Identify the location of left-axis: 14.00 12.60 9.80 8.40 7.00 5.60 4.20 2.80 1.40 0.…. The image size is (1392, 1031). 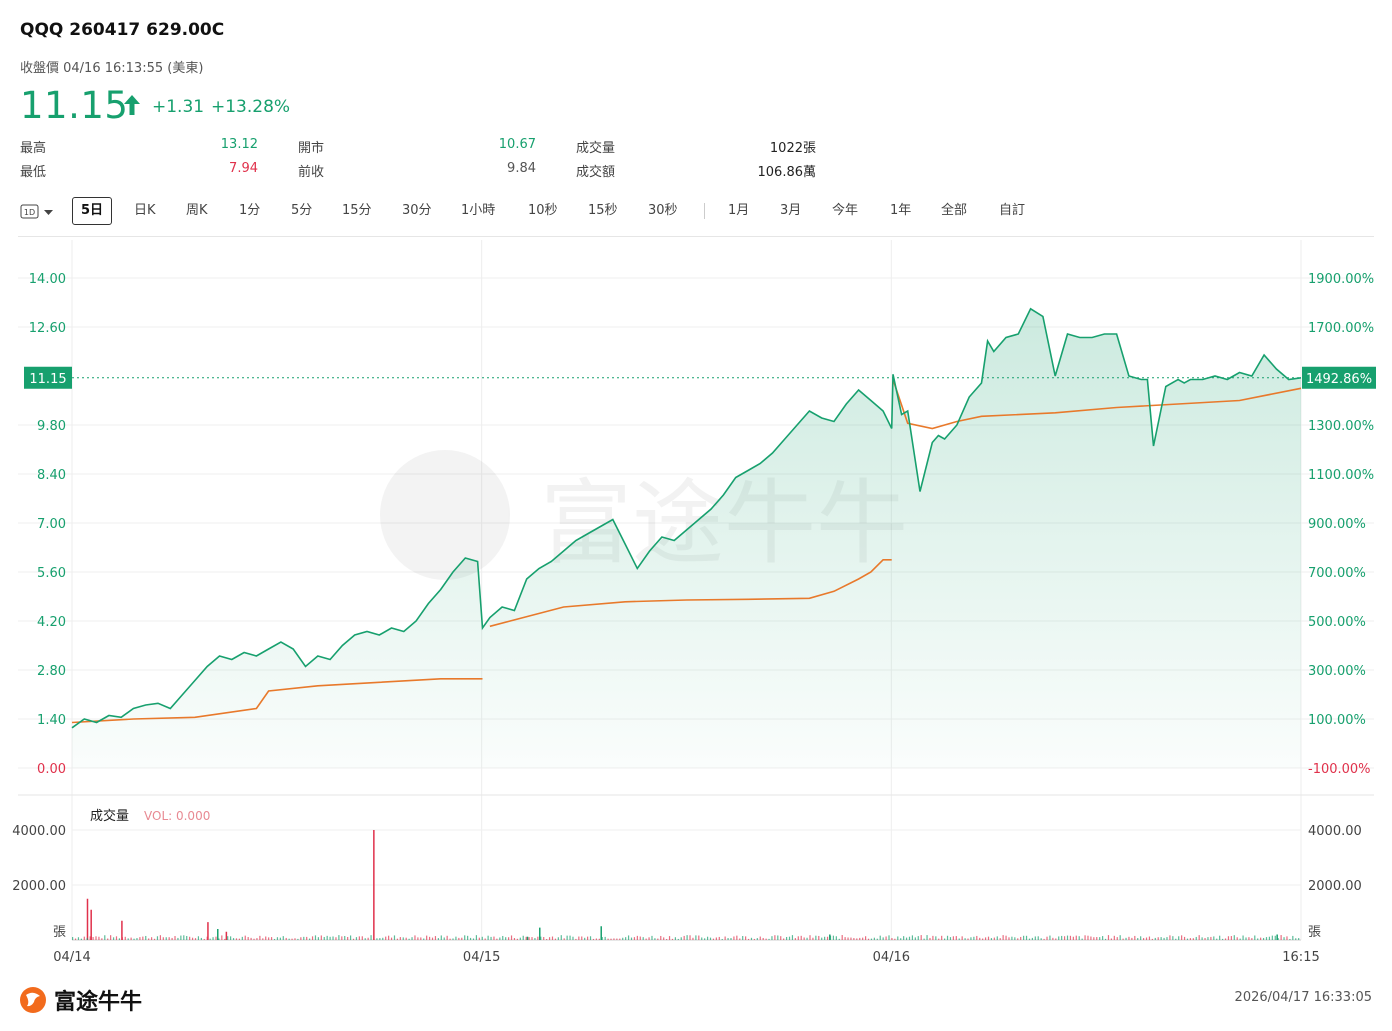
(47, 524).